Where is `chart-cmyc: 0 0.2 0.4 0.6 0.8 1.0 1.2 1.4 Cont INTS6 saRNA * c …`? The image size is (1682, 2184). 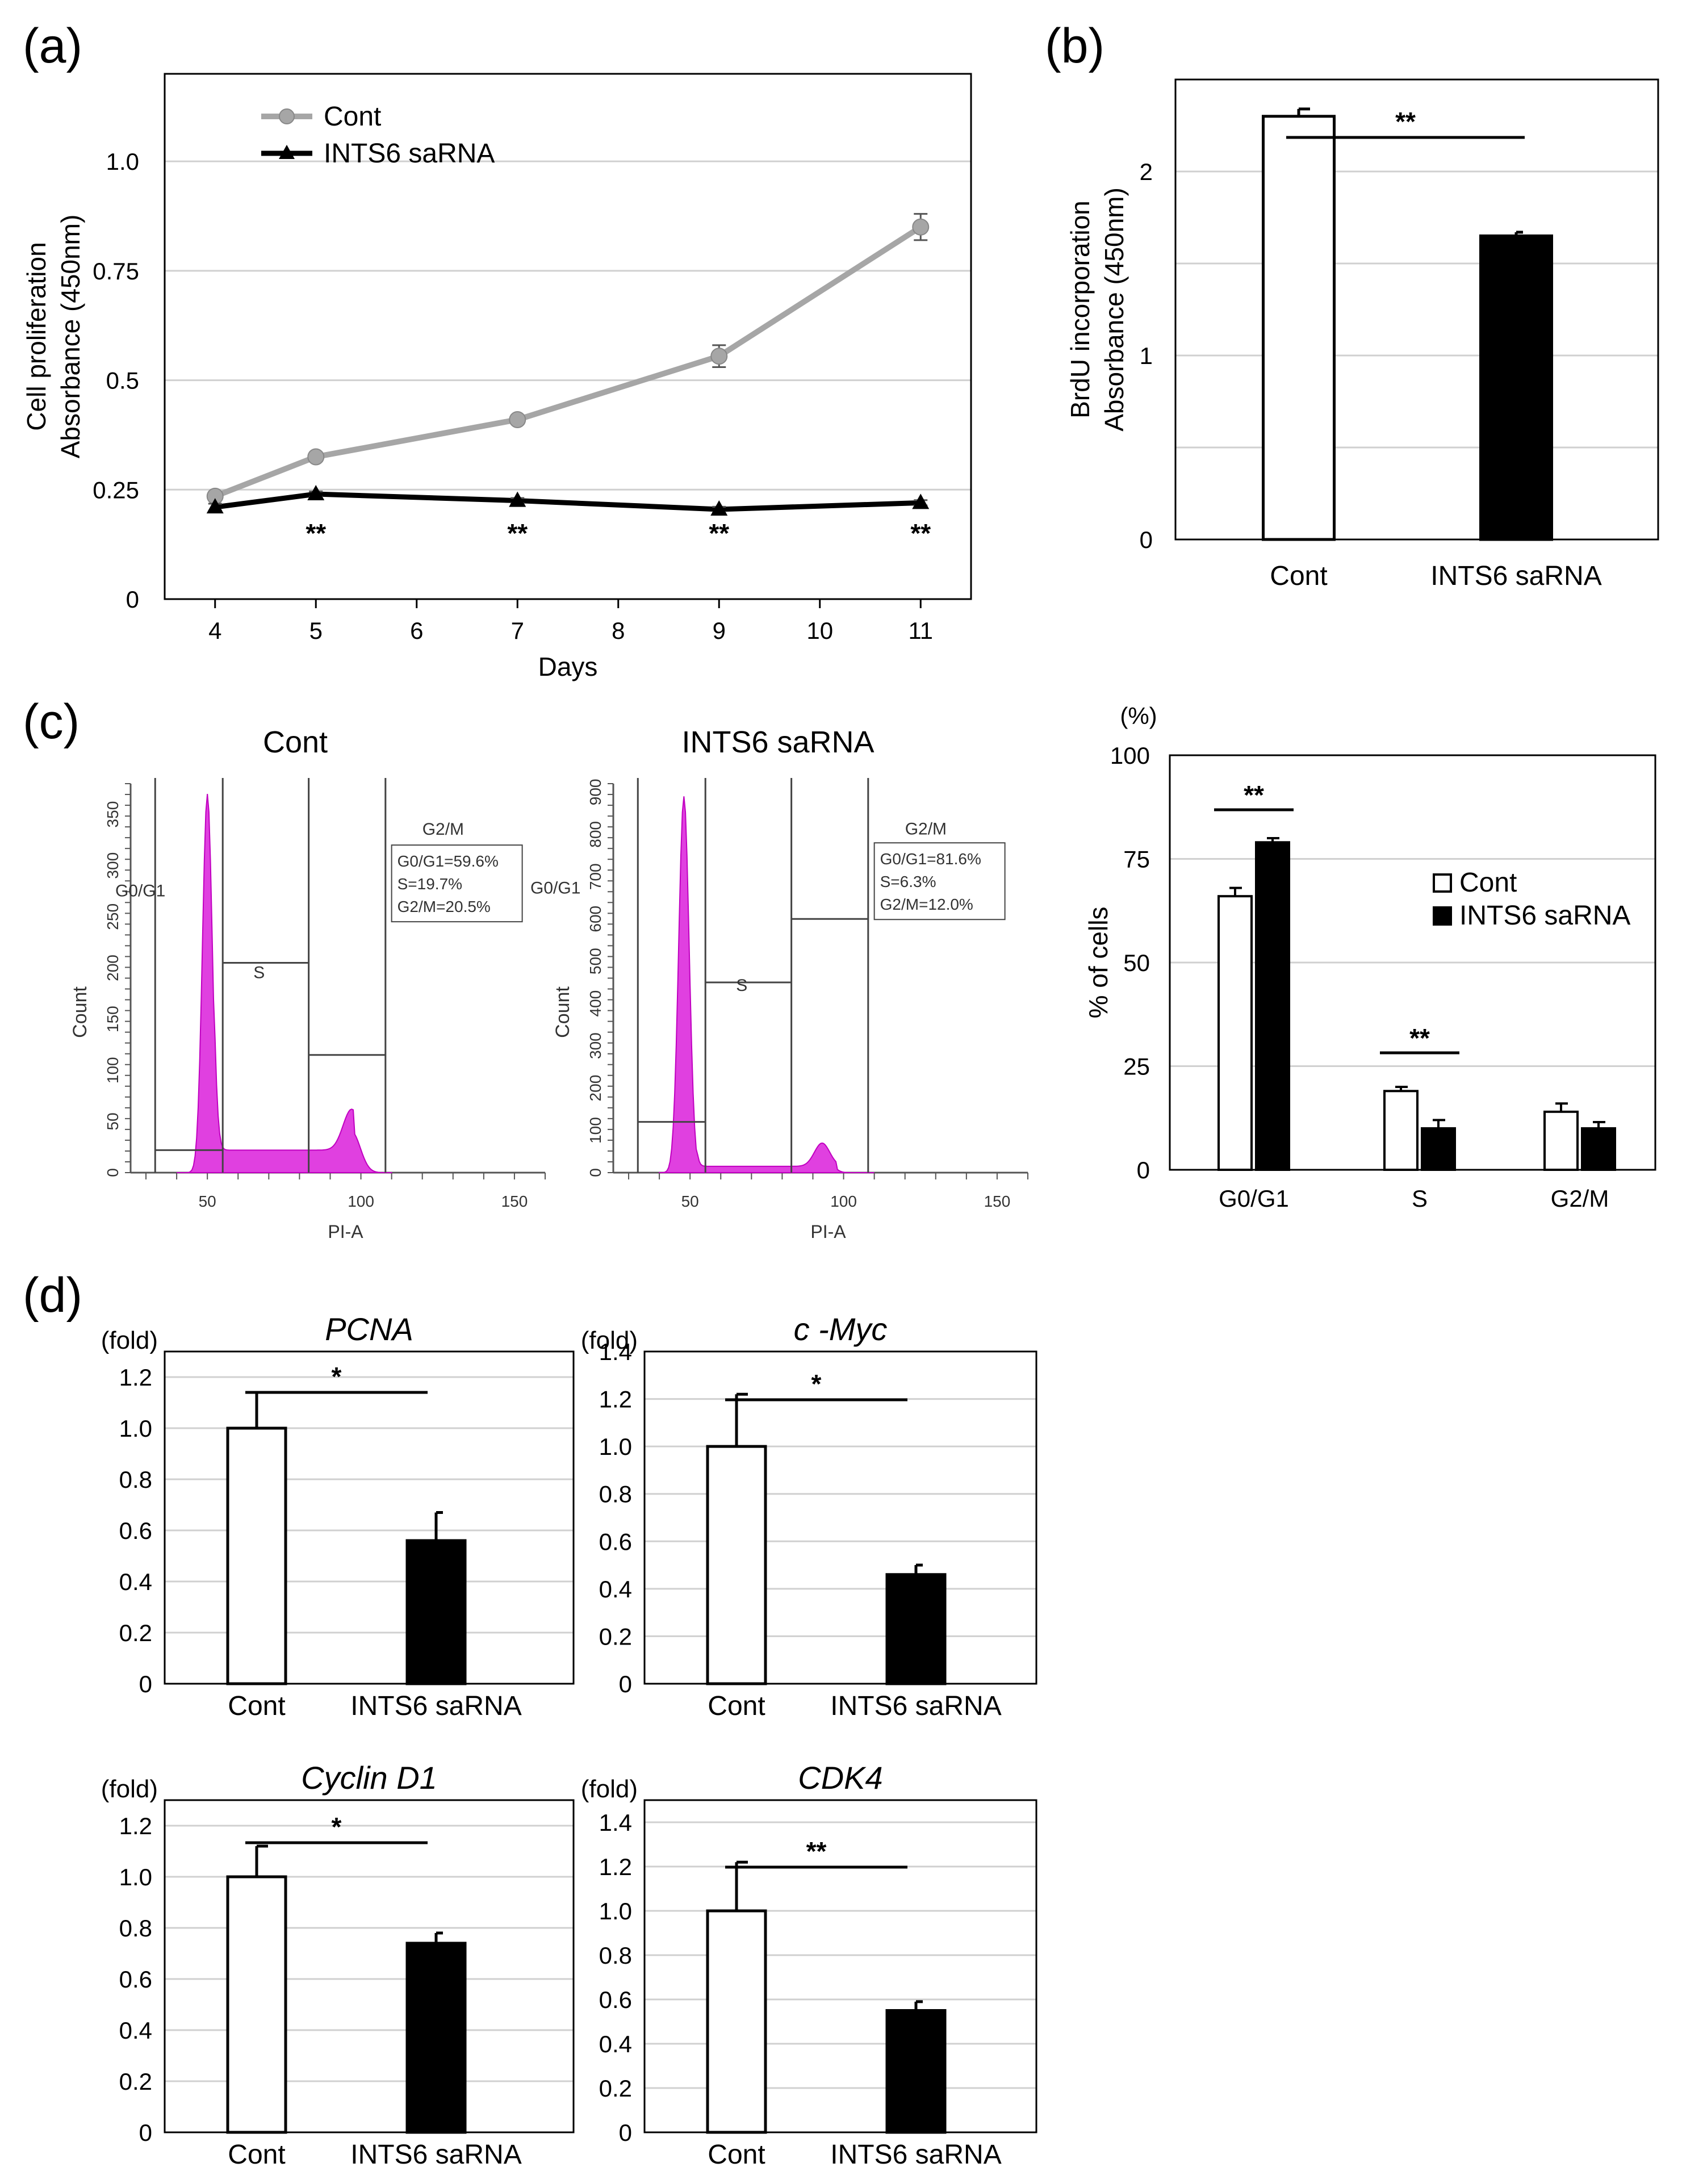
chart-cmyc: 0 0.2 0.4 0.6 0.8 1.0 1.2 1.4 Cont INTS6 saRNA * c … is located at coordinates (809, 1516).